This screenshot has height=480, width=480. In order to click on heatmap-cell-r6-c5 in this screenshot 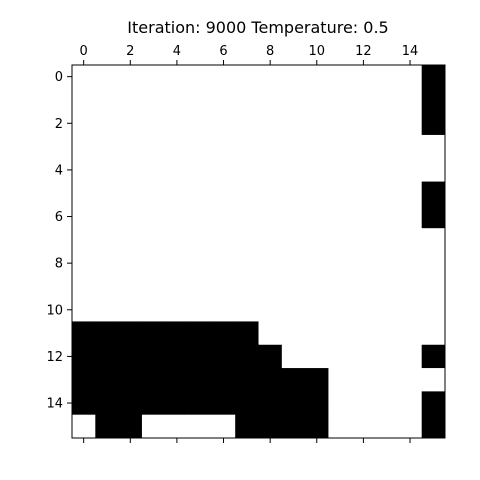, I will do `click(200, 216)`.